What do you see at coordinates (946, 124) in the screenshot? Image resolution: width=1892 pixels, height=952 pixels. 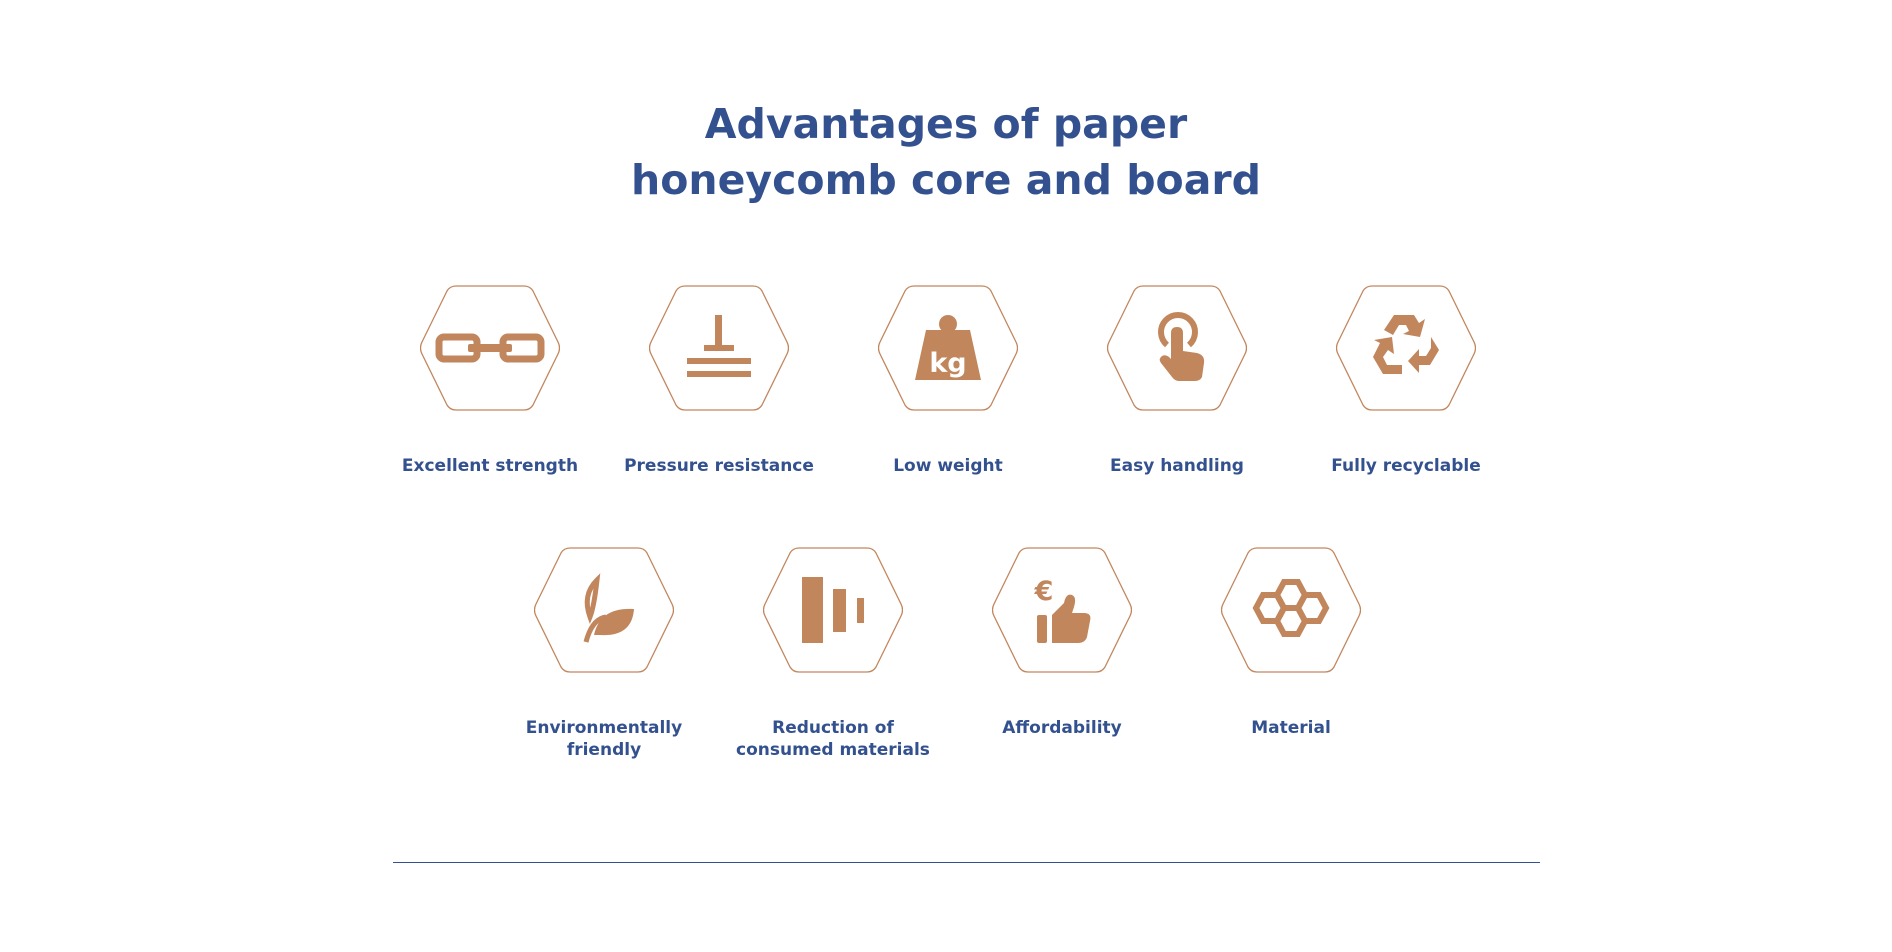 I see `page-title-line-1: Advantages of paper` at bounding box center [946, 124].